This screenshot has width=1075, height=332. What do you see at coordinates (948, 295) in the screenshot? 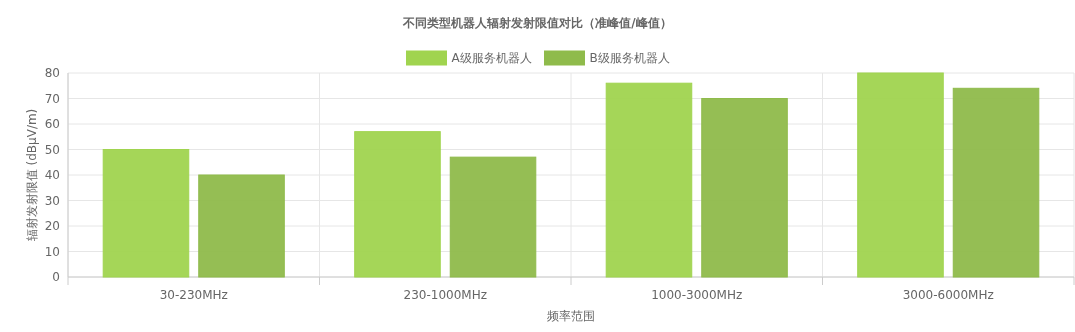
I see `x-tick-label: 3000-6000MHz` at bounding box center [948, 295].